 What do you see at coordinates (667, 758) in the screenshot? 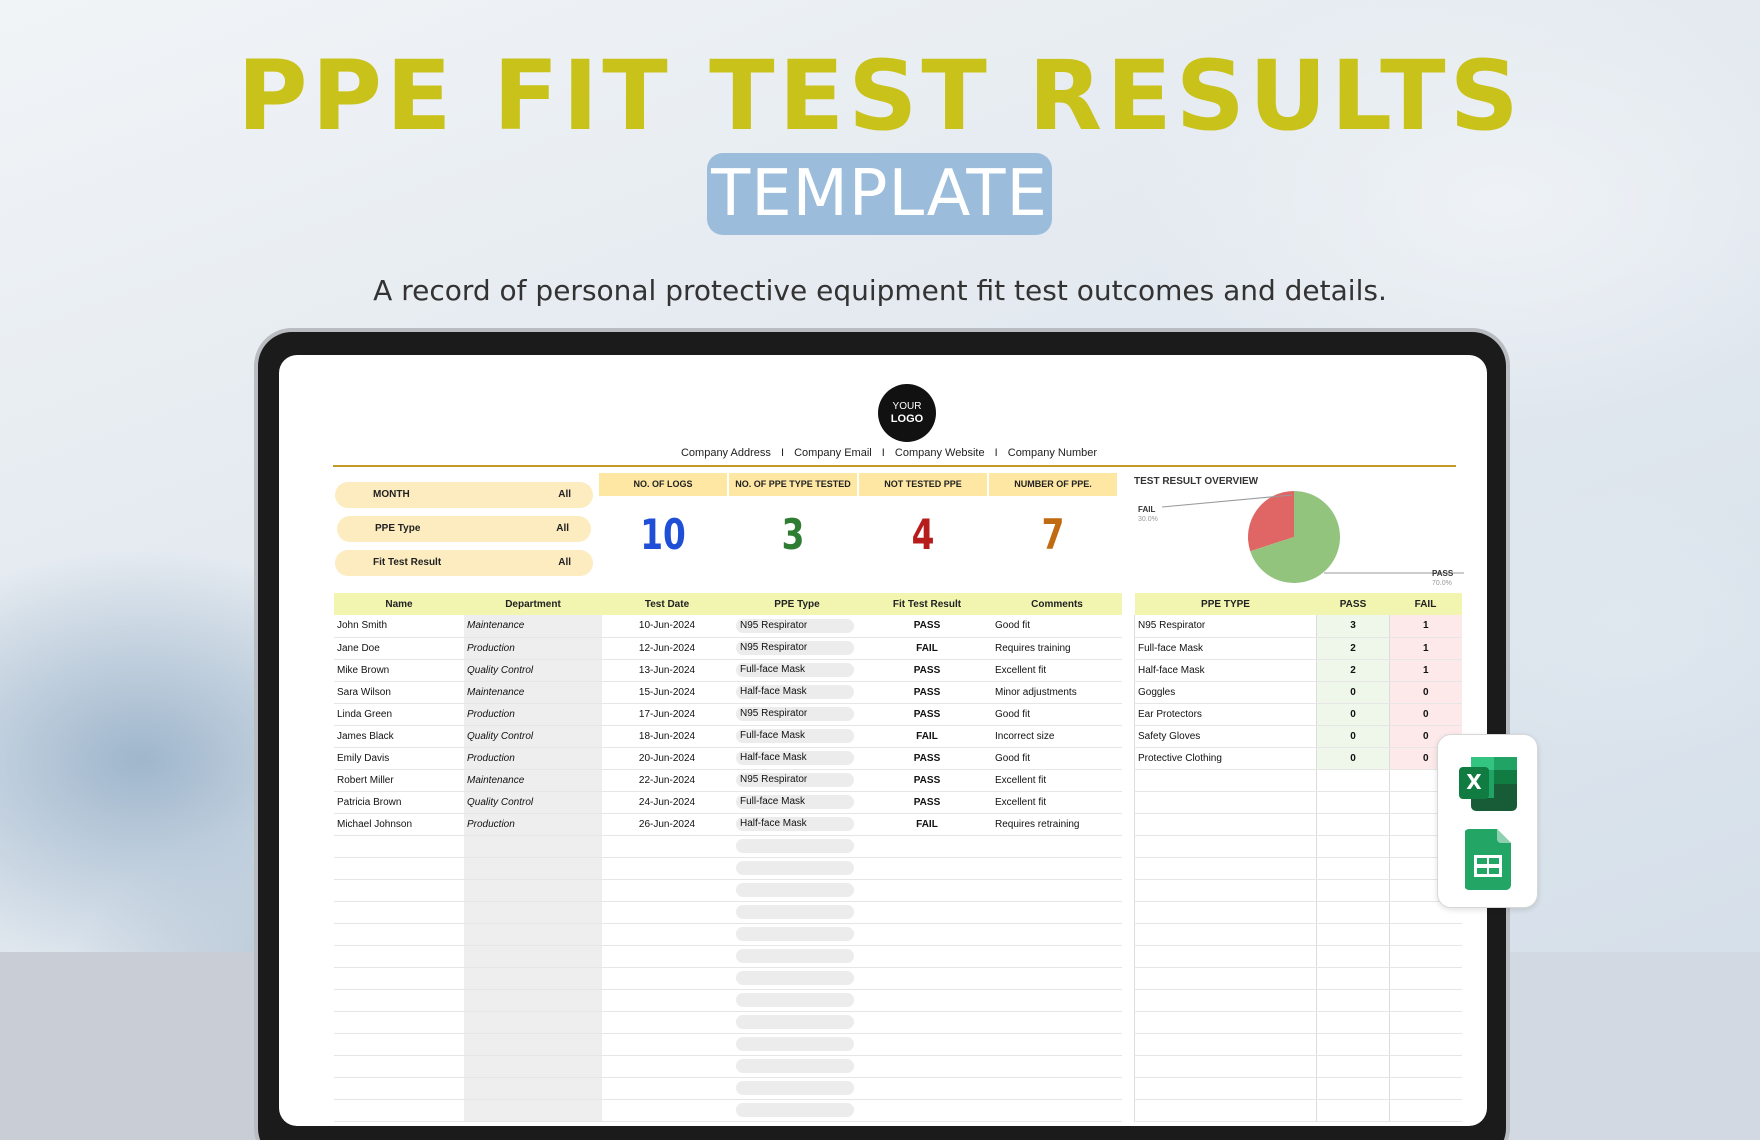
I see `test-date-cell: 20-Jun-2024` at bounding box center [667, 758].